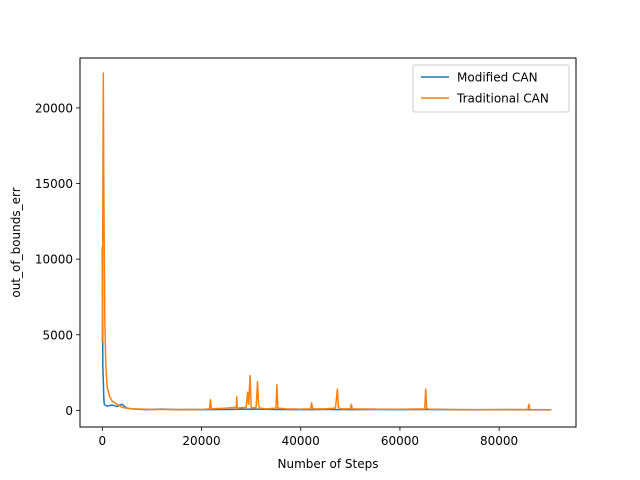 The height and width of the screenshot is (480, 640). I want to click on x-tick-label: 40000, so click(301, 441).